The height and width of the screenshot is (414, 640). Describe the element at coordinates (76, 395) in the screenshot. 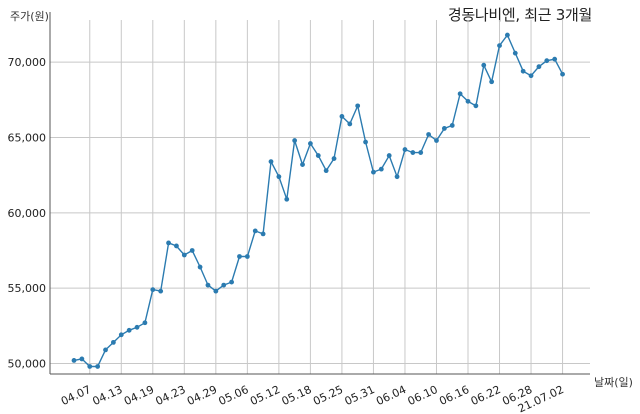

I see `x-tick-label: 04.07` at that location.